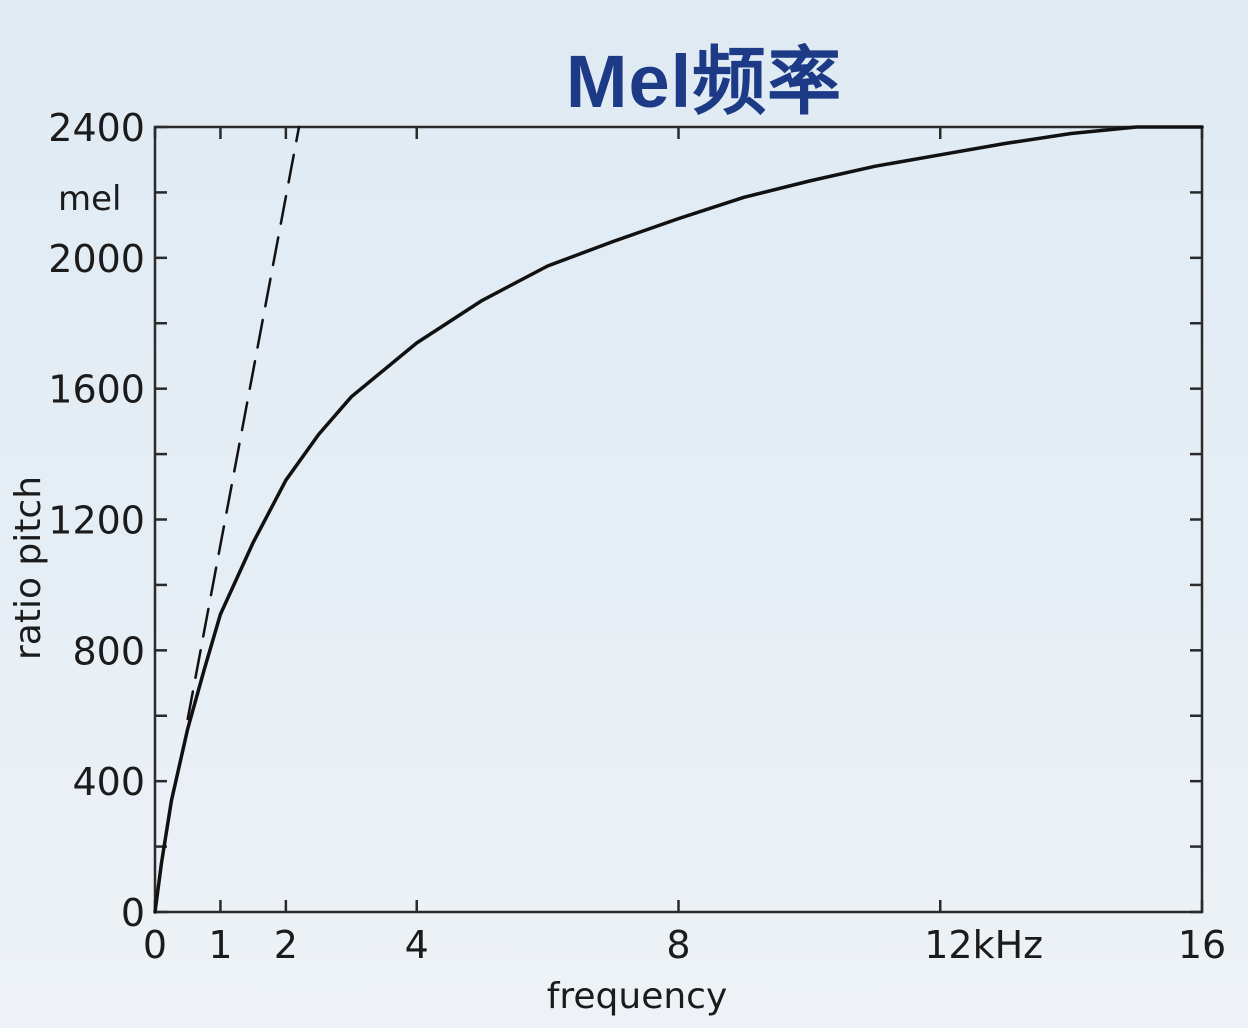 The height and width of the screenshot is (1028, 1248). I want to click on y-unit-label: mel, so click(89, 199).